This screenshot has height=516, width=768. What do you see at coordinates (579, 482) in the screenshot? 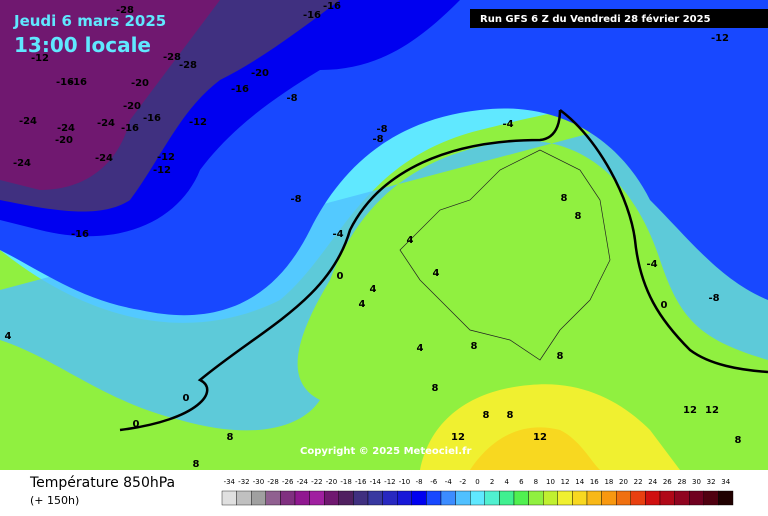
I see `scale-label: 14` at bounding box center [579, 482].